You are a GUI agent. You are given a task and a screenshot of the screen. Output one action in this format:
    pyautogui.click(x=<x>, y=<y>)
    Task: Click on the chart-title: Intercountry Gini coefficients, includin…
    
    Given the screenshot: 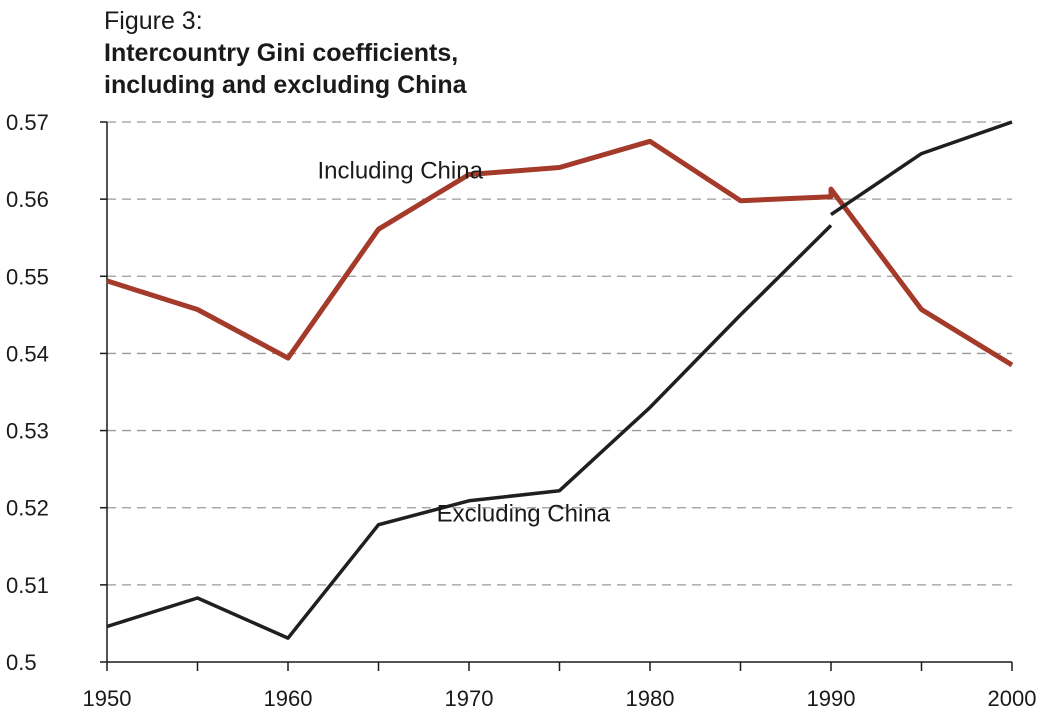 What is the action you would take?
    pyautogui.click(x=285, y=69)
    